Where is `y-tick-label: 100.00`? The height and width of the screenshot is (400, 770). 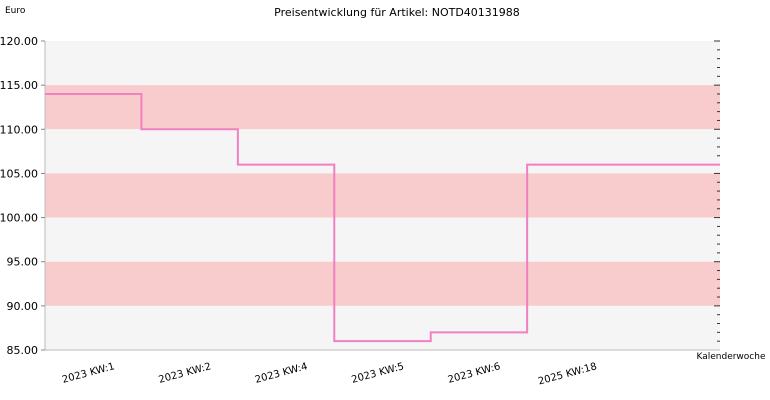
y-tick-label: 100.00 is located at coordinates (19, 218).